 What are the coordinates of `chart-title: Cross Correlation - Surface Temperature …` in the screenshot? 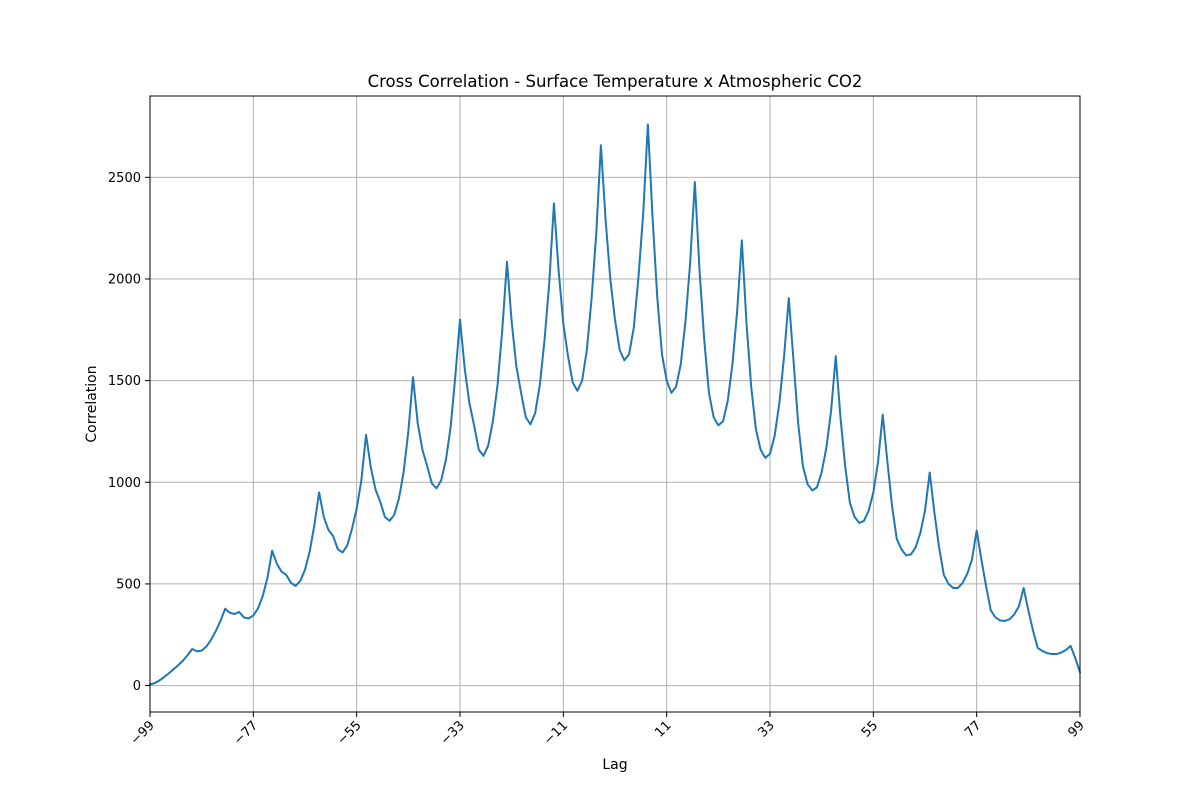 It's located at (615, 81).